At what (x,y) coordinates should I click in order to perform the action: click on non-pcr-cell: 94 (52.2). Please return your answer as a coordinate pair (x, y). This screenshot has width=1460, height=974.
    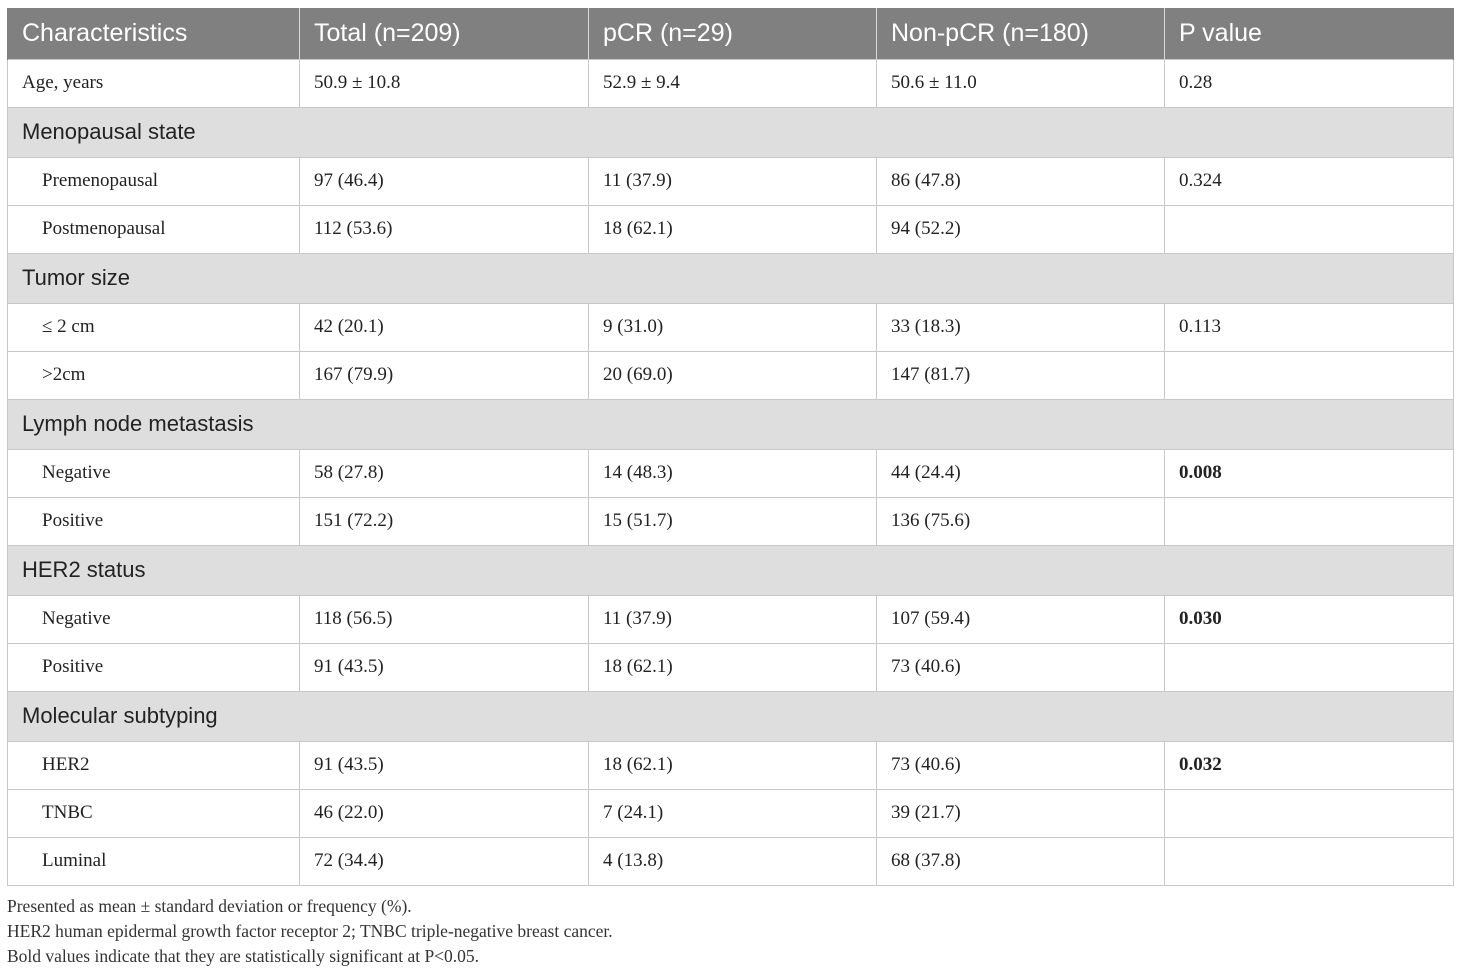
    Looking at the image, I should click on (1020, 229).